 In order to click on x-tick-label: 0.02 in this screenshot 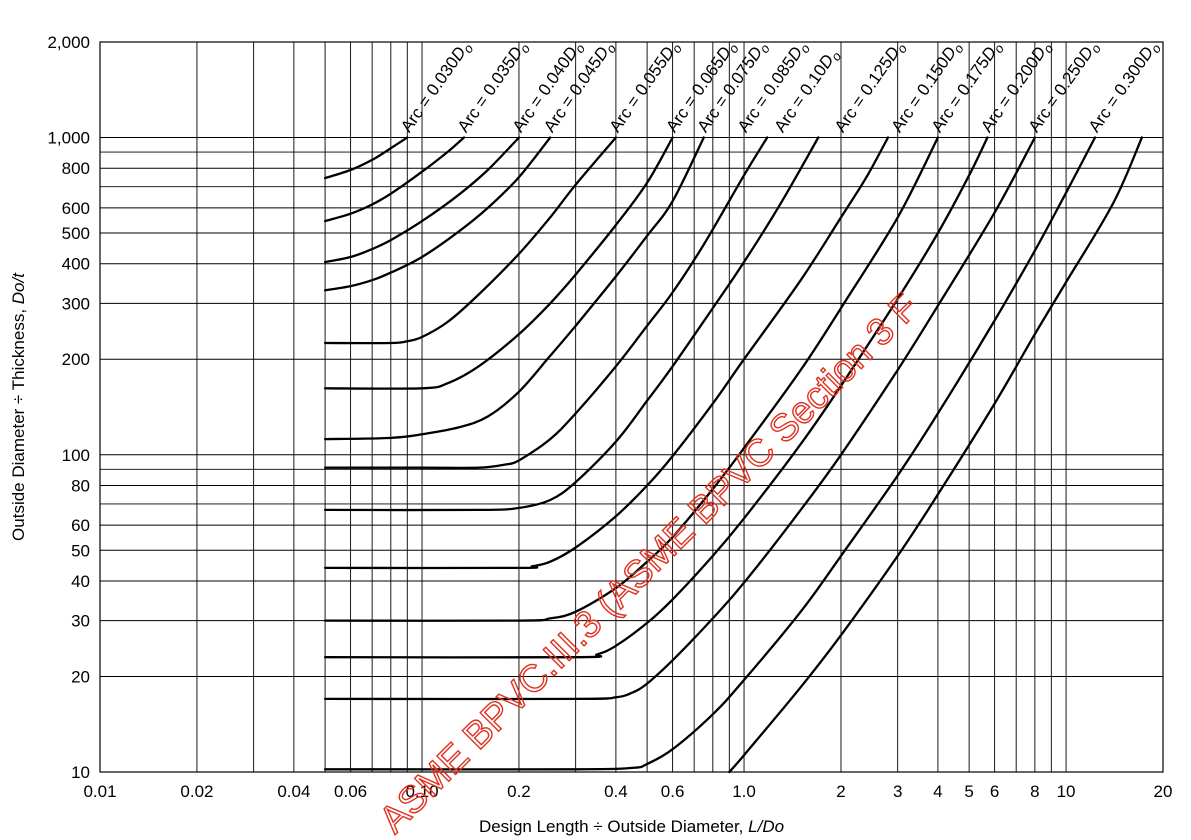, I will do `click(196, 791)`.